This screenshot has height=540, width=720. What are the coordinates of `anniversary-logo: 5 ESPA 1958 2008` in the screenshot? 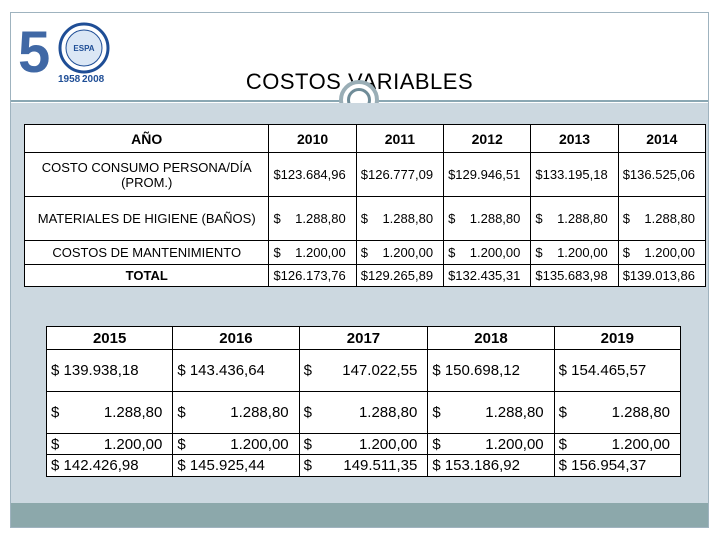 It's located at (64, 52).